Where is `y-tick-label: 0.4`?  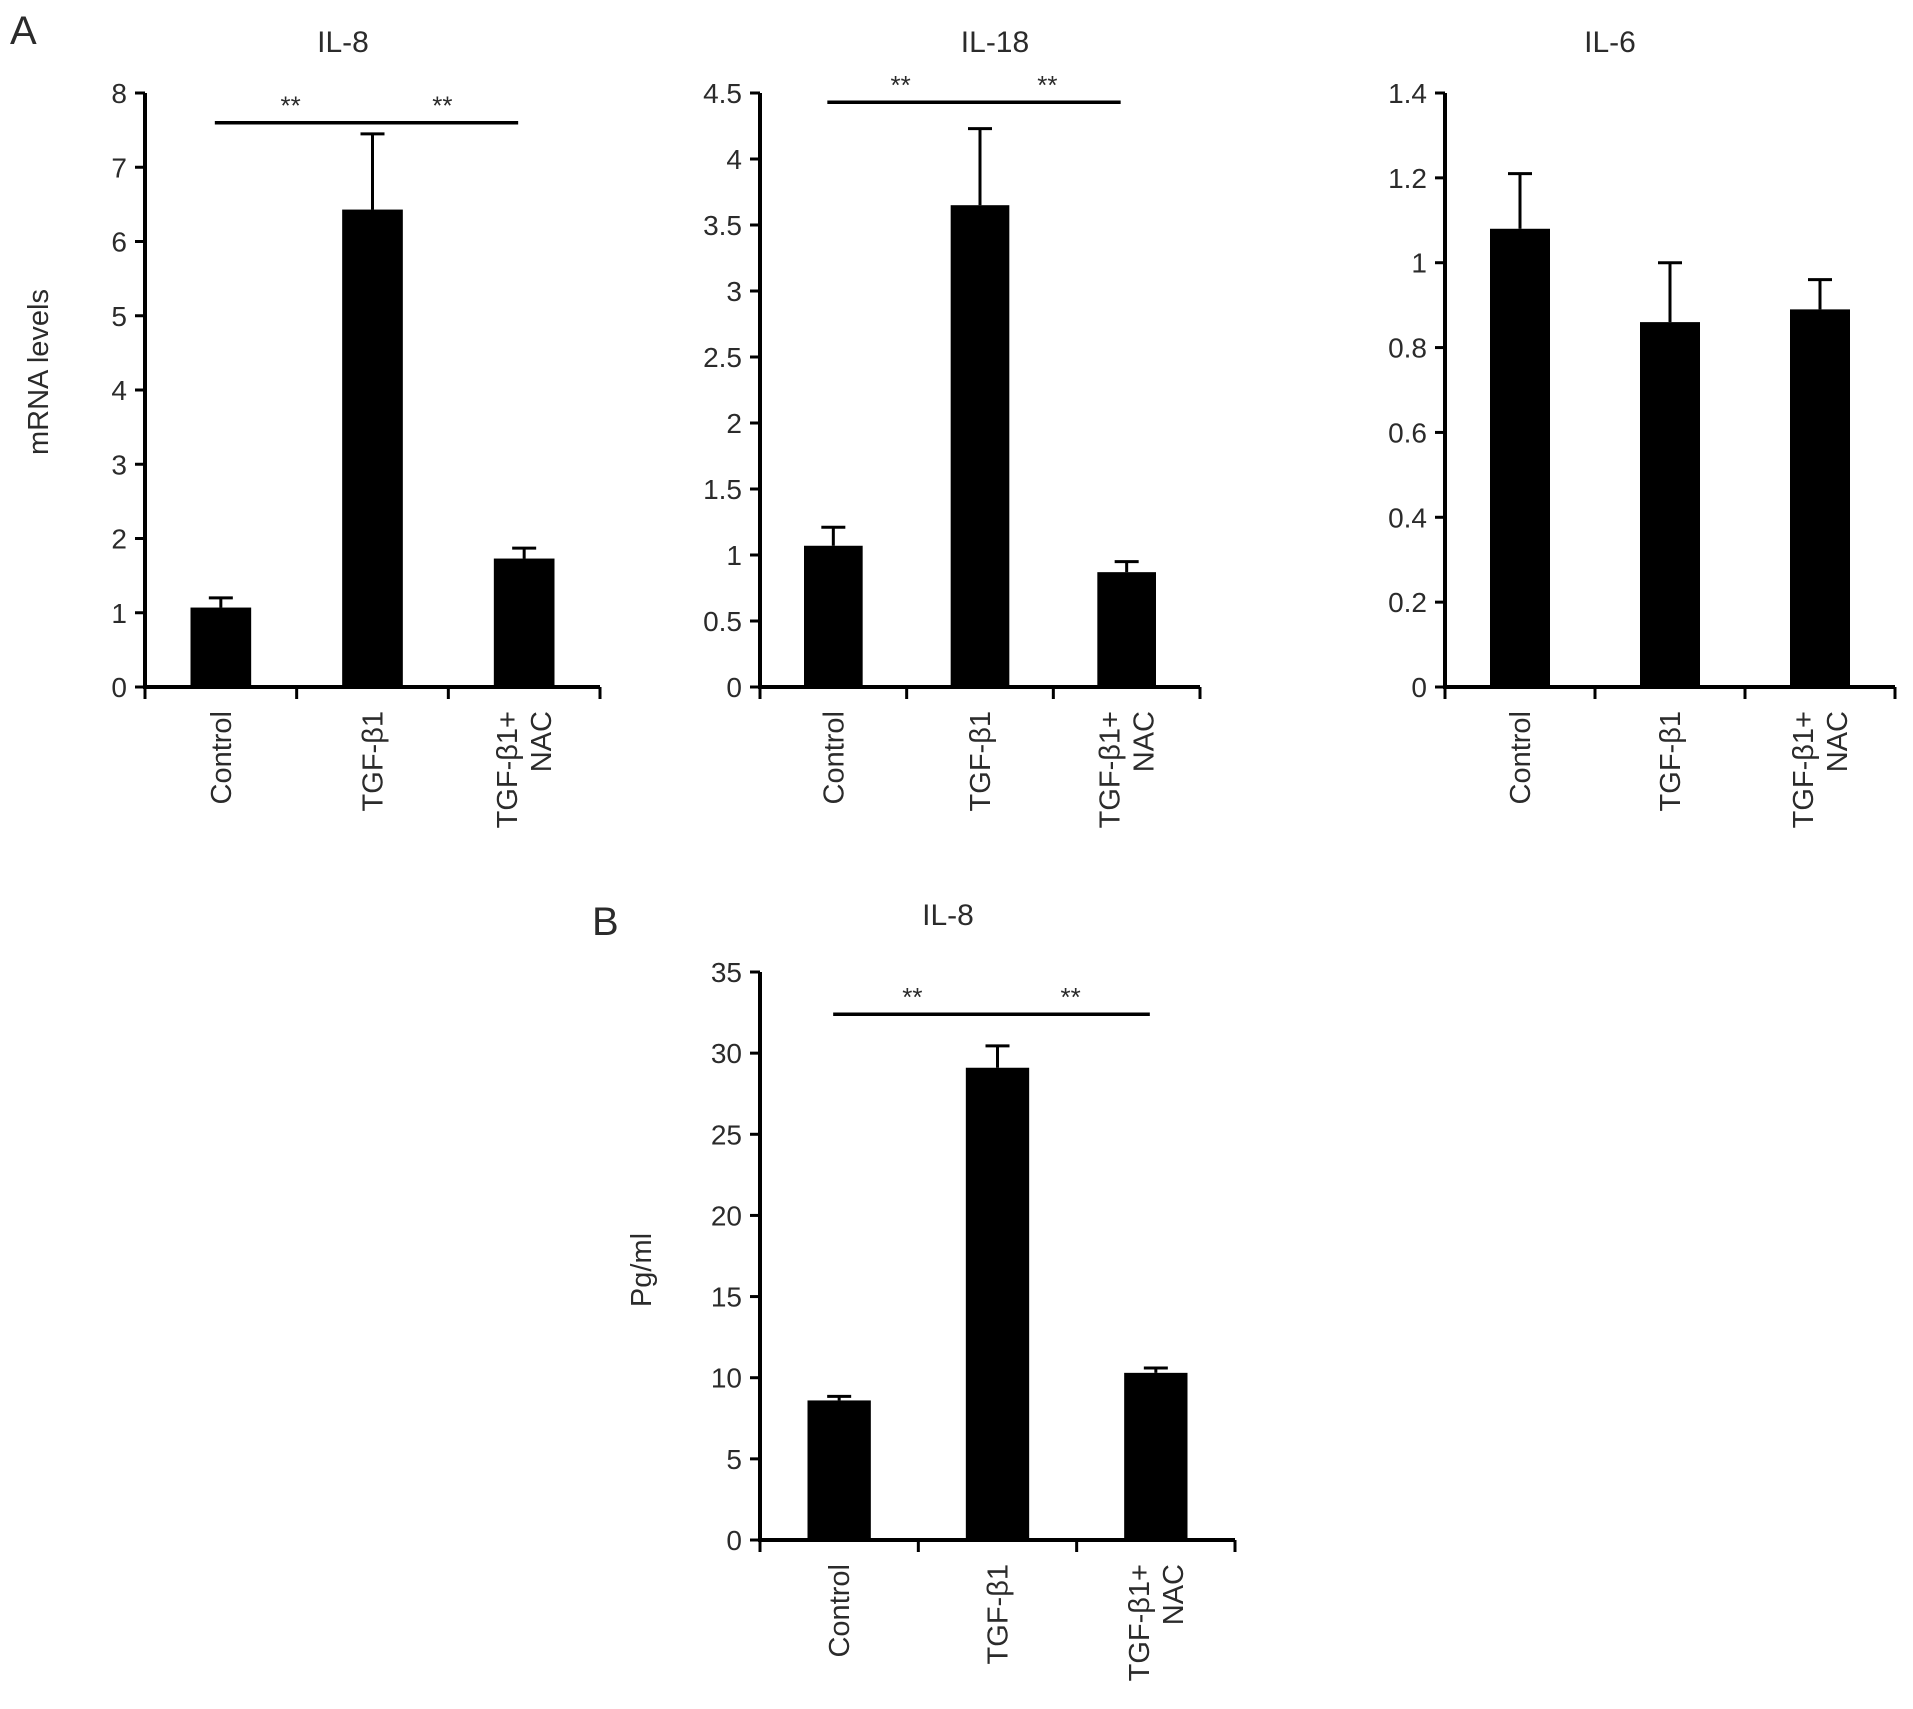 y-tick-label: 0.4 is located at coordinates (1407, 517).